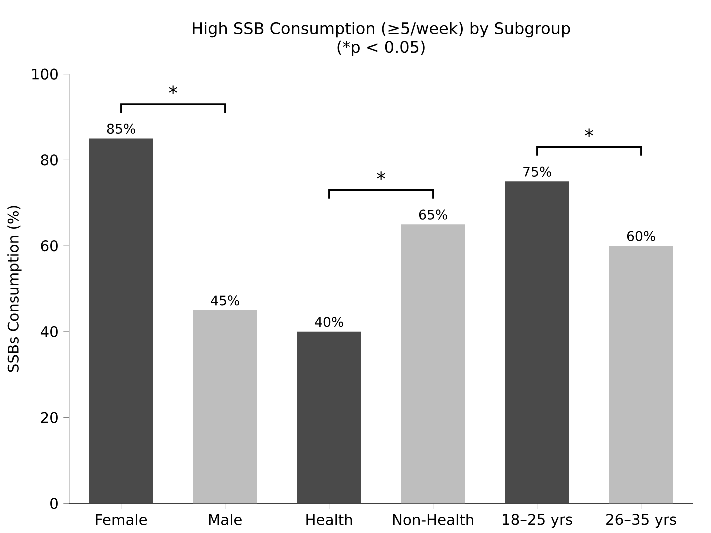 This screenshot has height=533, width=711. I want to click on data-label: 45%, so click(225, 301).